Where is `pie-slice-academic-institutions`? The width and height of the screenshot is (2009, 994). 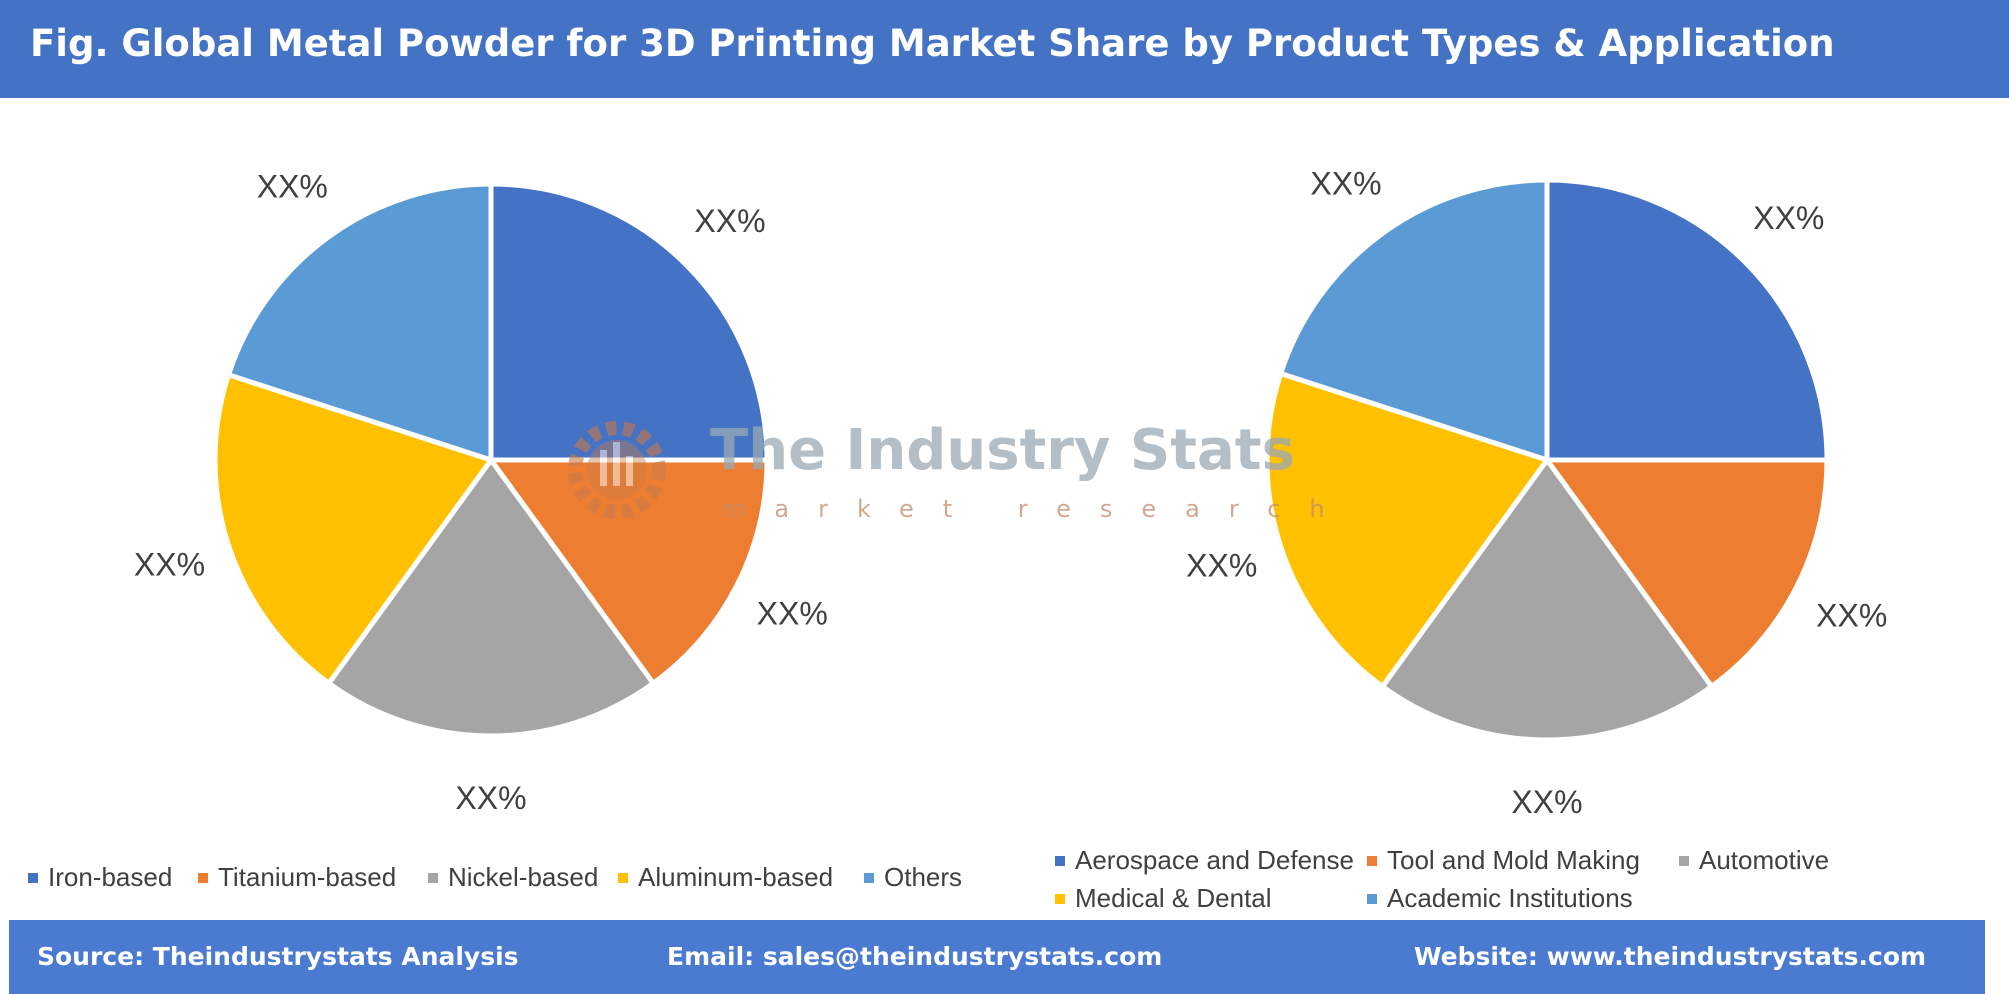 pie-slice-academic-institutions is located at coordinates (1413, 320).